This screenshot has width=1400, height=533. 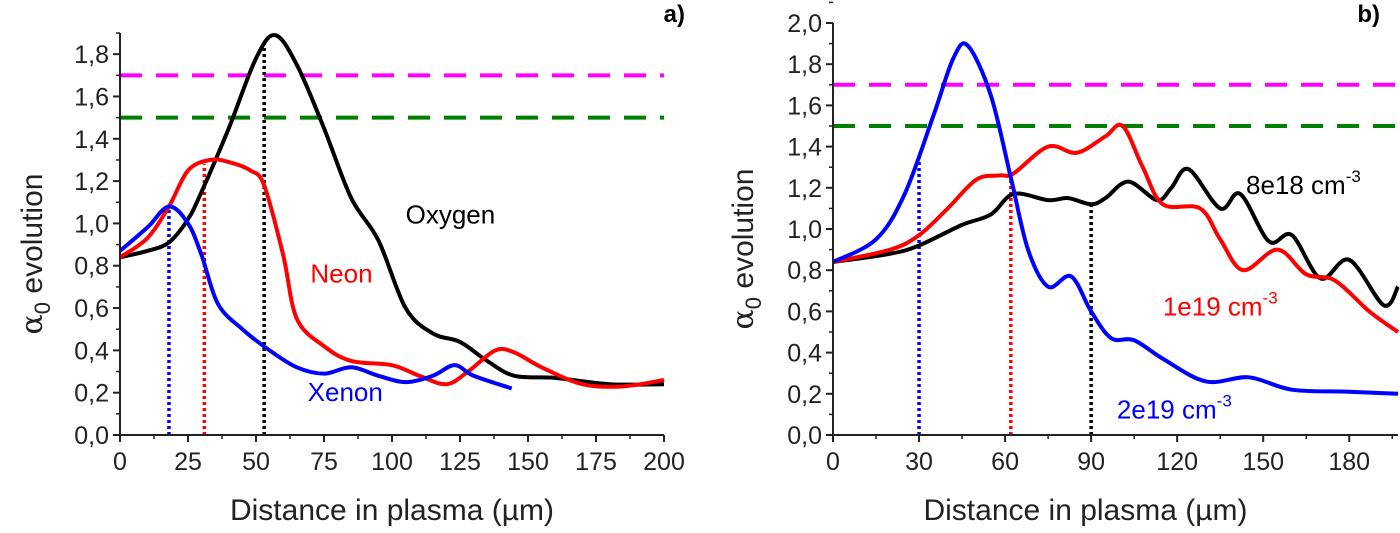 I want to click on x-tick-label: 200, so click(x=664, y=462).